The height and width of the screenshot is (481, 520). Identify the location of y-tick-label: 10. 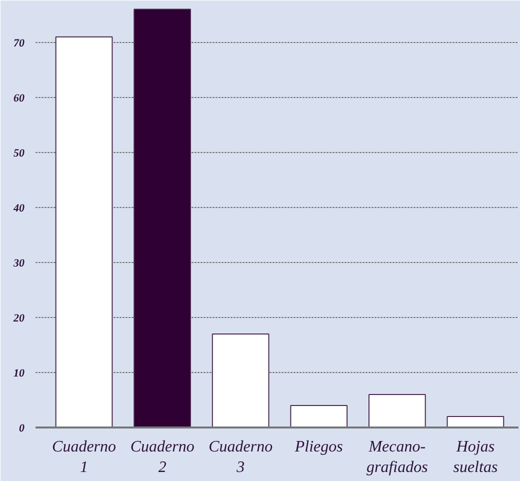
(19, 373).